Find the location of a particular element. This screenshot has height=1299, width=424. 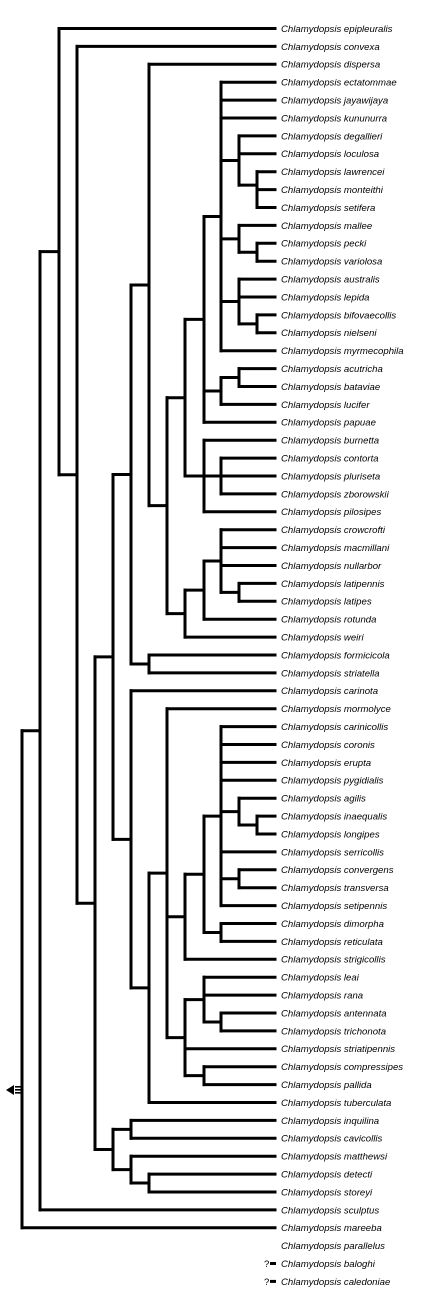

taxon-label: Chlamydopsis papuae is located at coordinates (328, 423).